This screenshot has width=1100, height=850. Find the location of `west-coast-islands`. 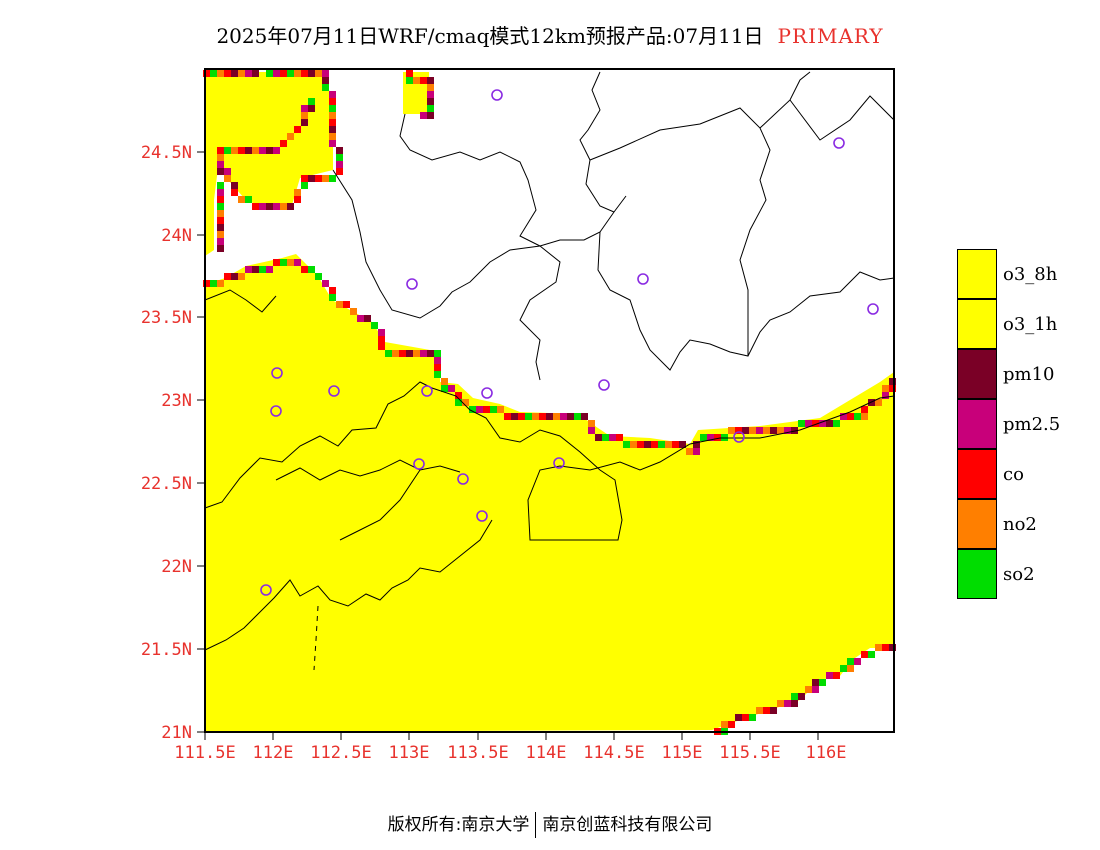

west-coast-islands is located at coordinates (348, 585).